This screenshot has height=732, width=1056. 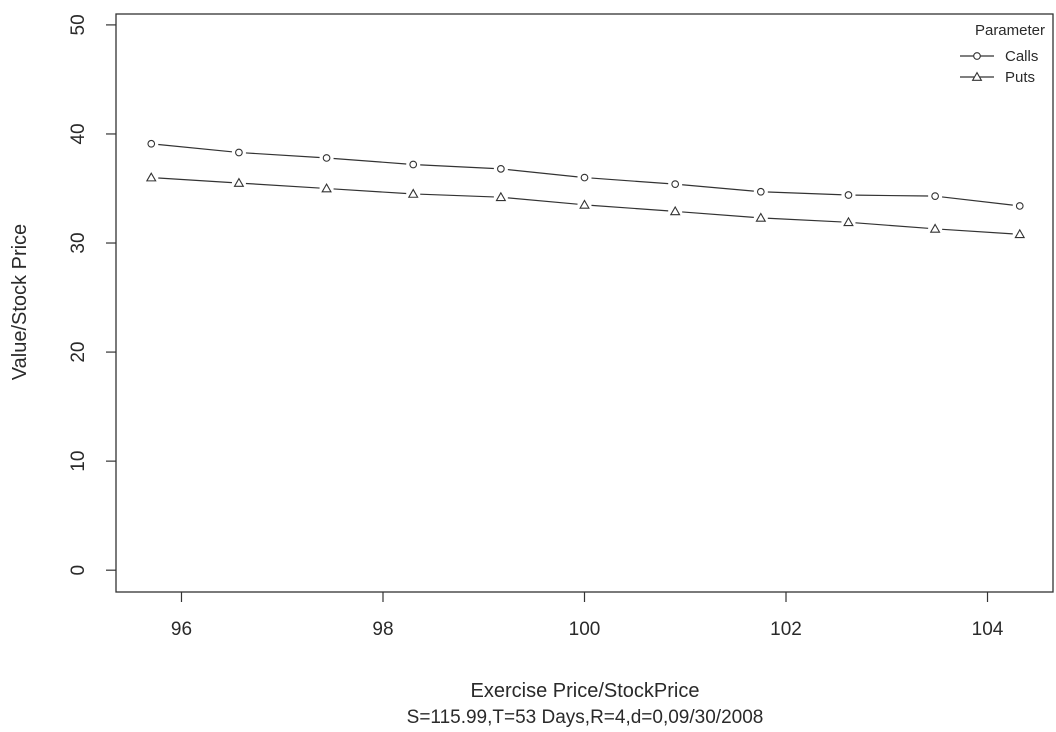 I want to click on y-axis-label: Value/Stock Price, so click(x=20, y=302).